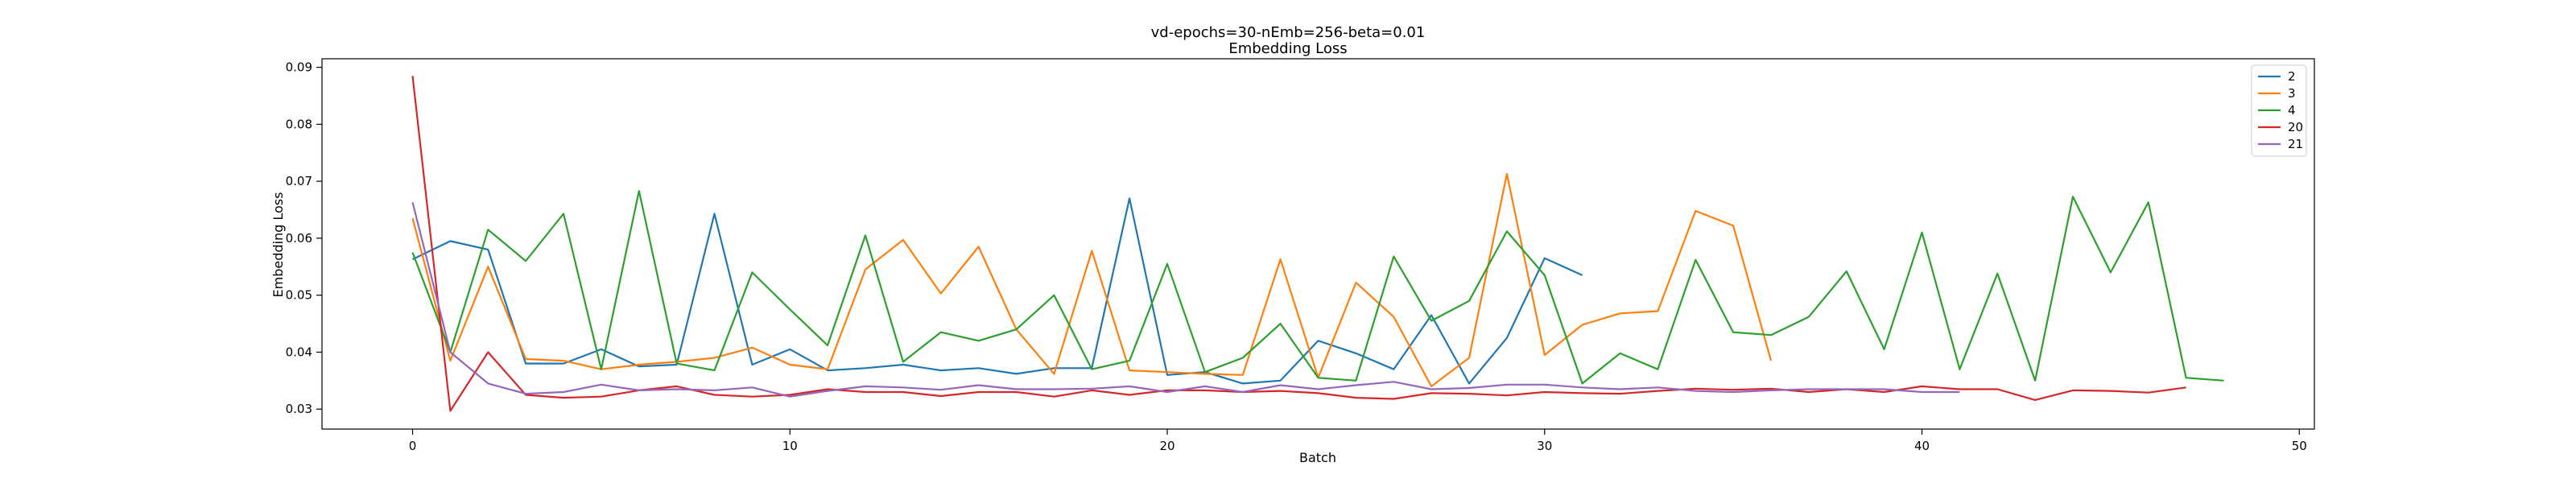  Describe the element at coordinates (1544, 446) in the screenshot. I see `x-tick-label: 30` at that location.